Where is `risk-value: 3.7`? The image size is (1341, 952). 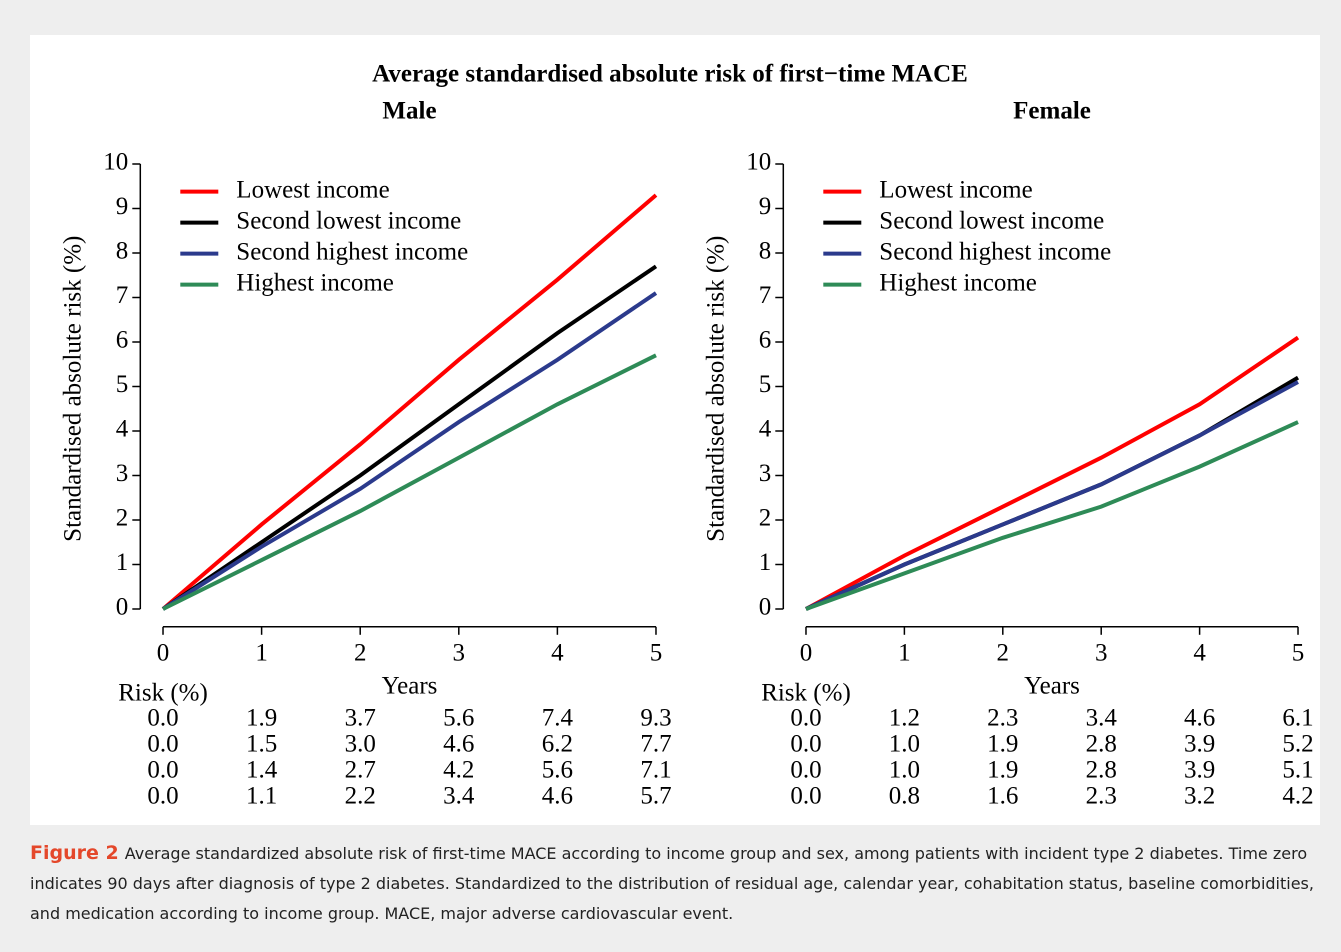
risk-value: 3.7 is located at coordinates (360, 718).